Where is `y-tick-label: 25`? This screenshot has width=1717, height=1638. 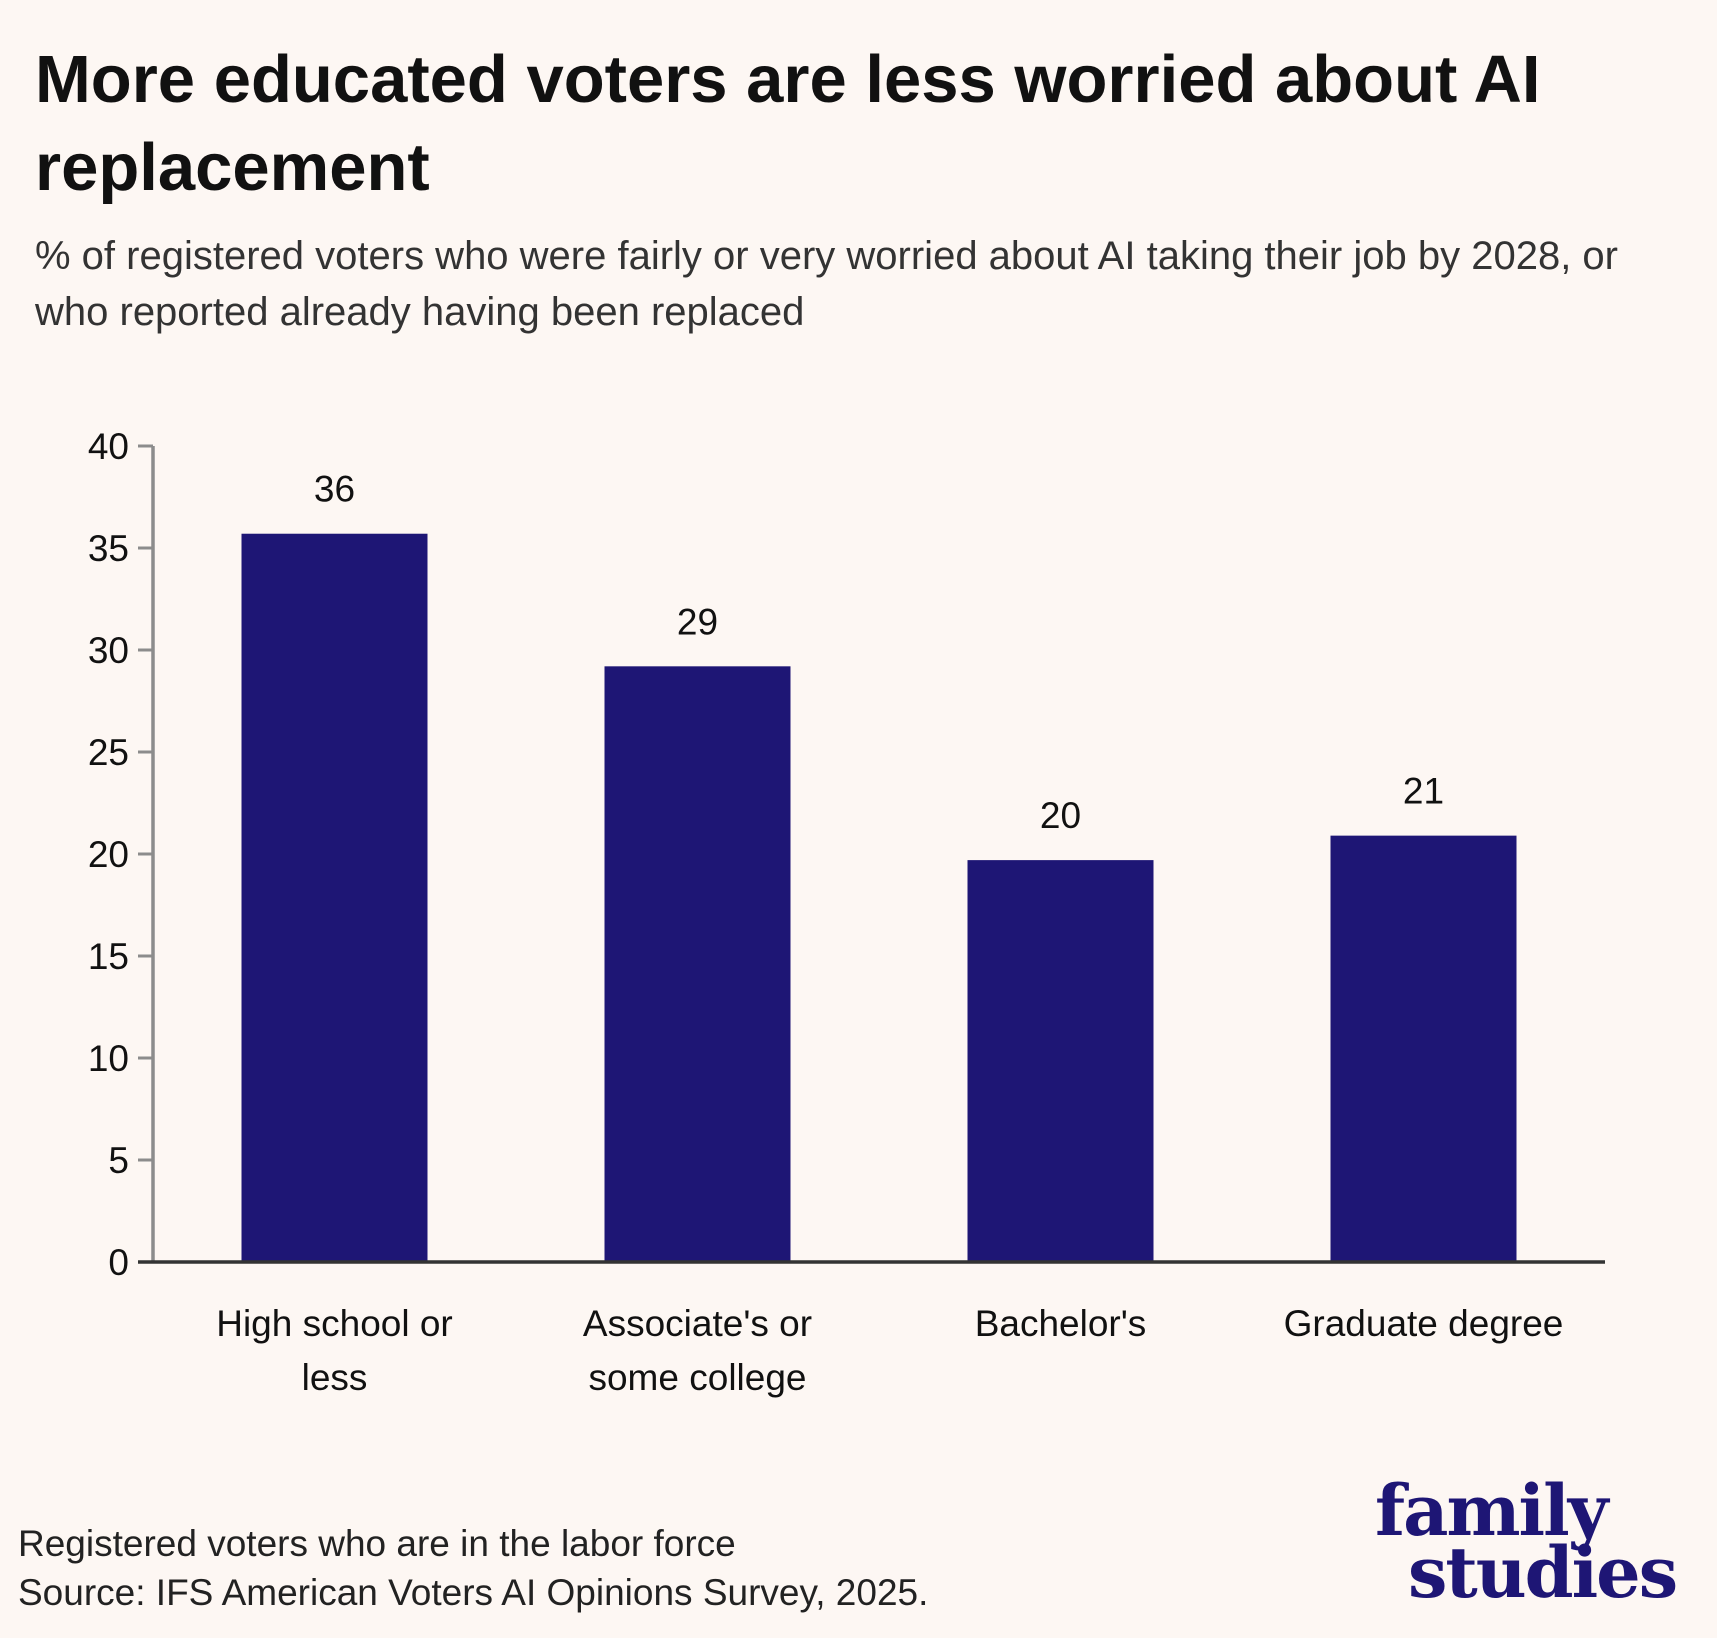 y-tick-label: 25 is located at coordinates (108, 752).